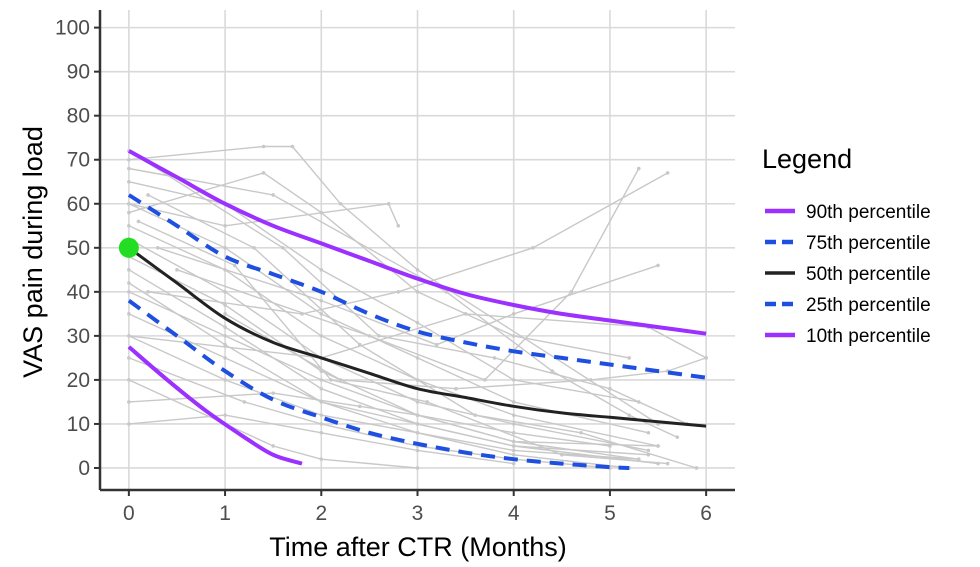 Image resolution: width=980 pixels, height=567 pixels. What do you see at coordinates (33, 252) in the screenshot?
I see `y-axis-title: VAS pain during load` at bounding box center [33, 252].